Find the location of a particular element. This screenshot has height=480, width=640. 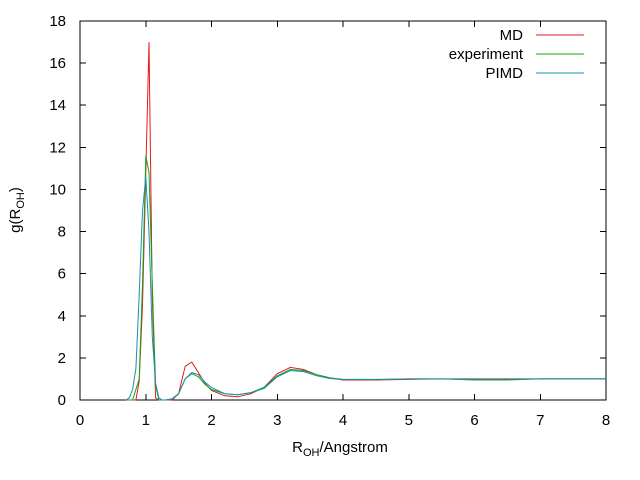

x-tick-label: 0 is located at coordinates (80, 420).